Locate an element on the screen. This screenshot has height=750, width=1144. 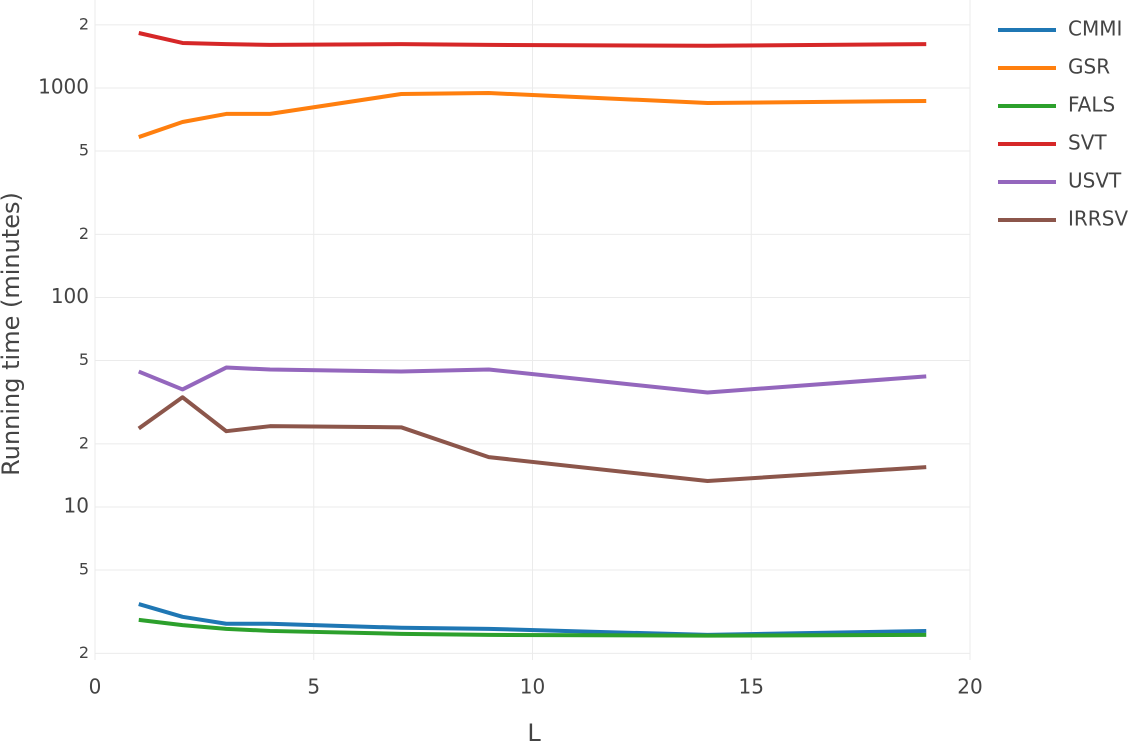
x-tick-label: 15 is located at coordinates (751, 687).